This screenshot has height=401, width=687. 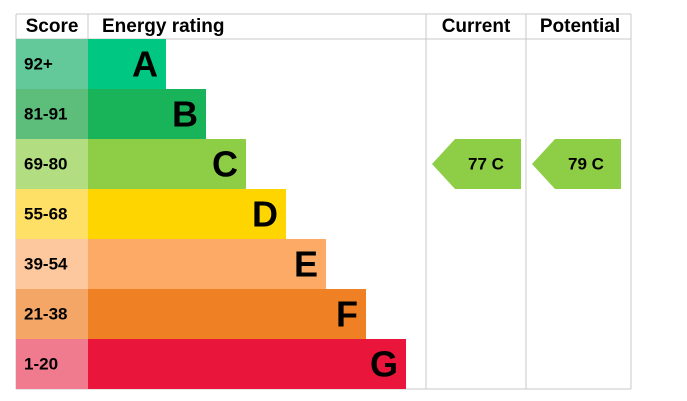 What do you see at coordinates (163, 26) in the screenshot?
I see `header-rating: Energy rating` at bounding box center [163, 26].